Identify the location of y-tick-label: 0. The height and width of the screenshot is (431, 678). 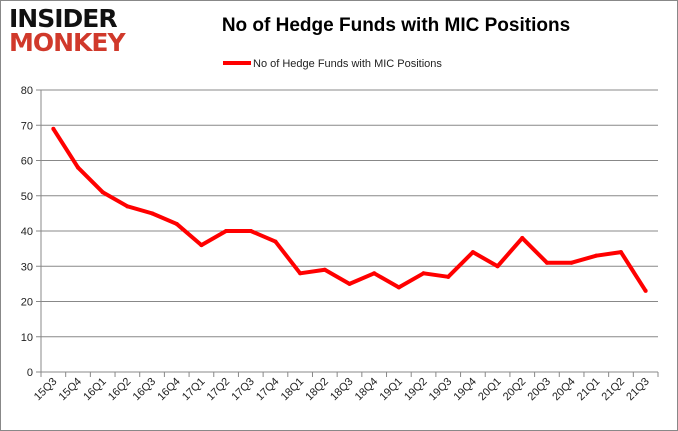
(30, 373).